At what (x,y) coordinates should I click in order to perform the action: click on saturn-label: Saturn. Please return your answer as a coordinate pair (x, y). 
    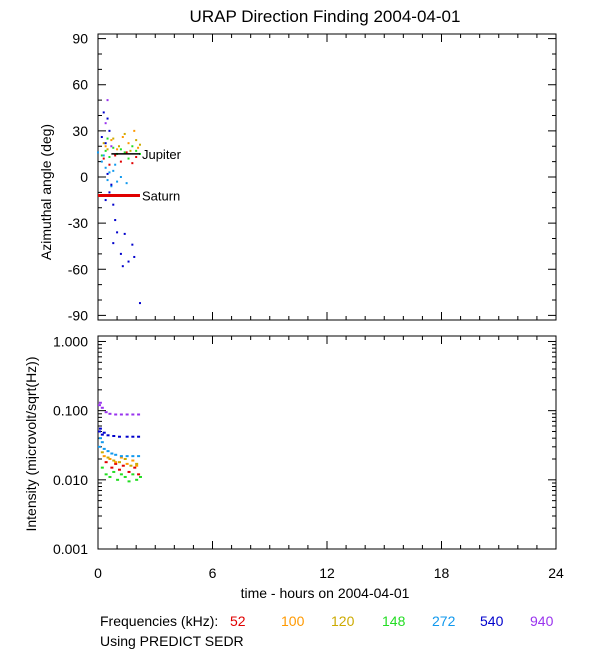
    Looking at the image, I should click on (161, 195).